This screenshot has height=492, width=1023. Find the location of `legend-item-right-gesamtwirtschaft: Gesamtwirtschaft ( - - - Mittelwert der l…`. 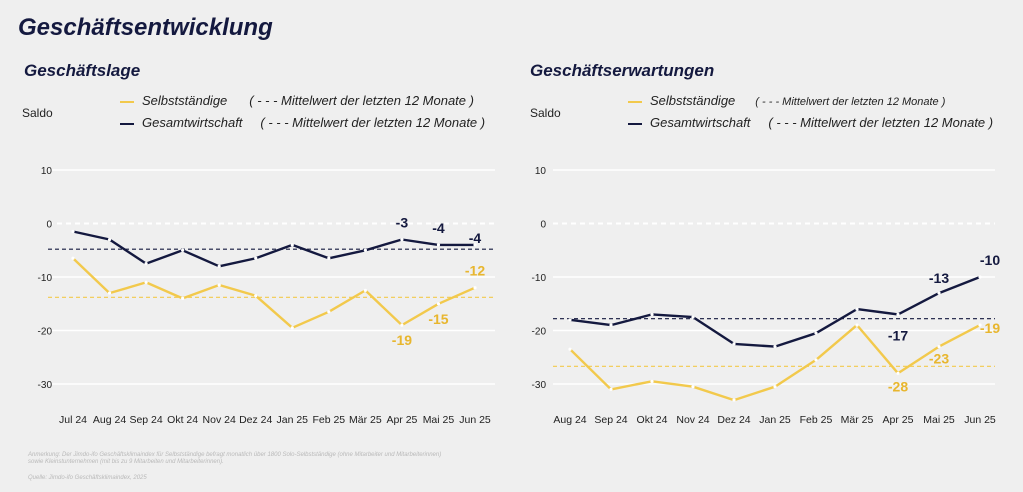

legend-item-right-gesamtwirtschaft: Gesamtwirtschaft ( - - - Mittelwert der l… is located at coordinates (810, 122).